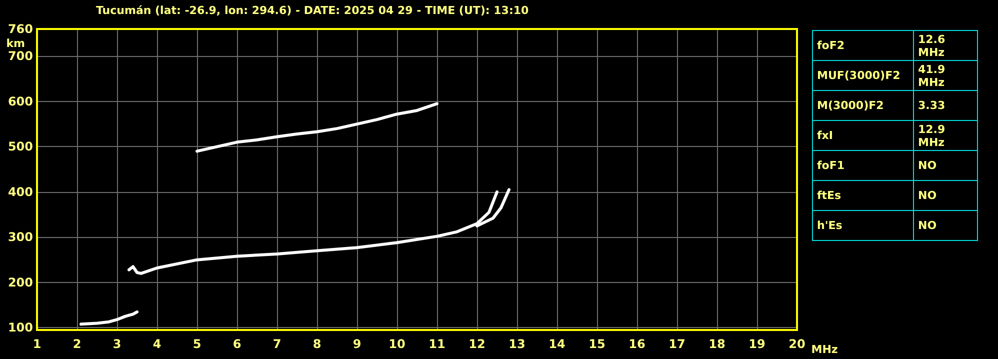 The width and height of the screenshot is (998, 359). Describe the element at coordinates (20, 327) in the screenshot. I see `y-tick-label: 100` at that location.